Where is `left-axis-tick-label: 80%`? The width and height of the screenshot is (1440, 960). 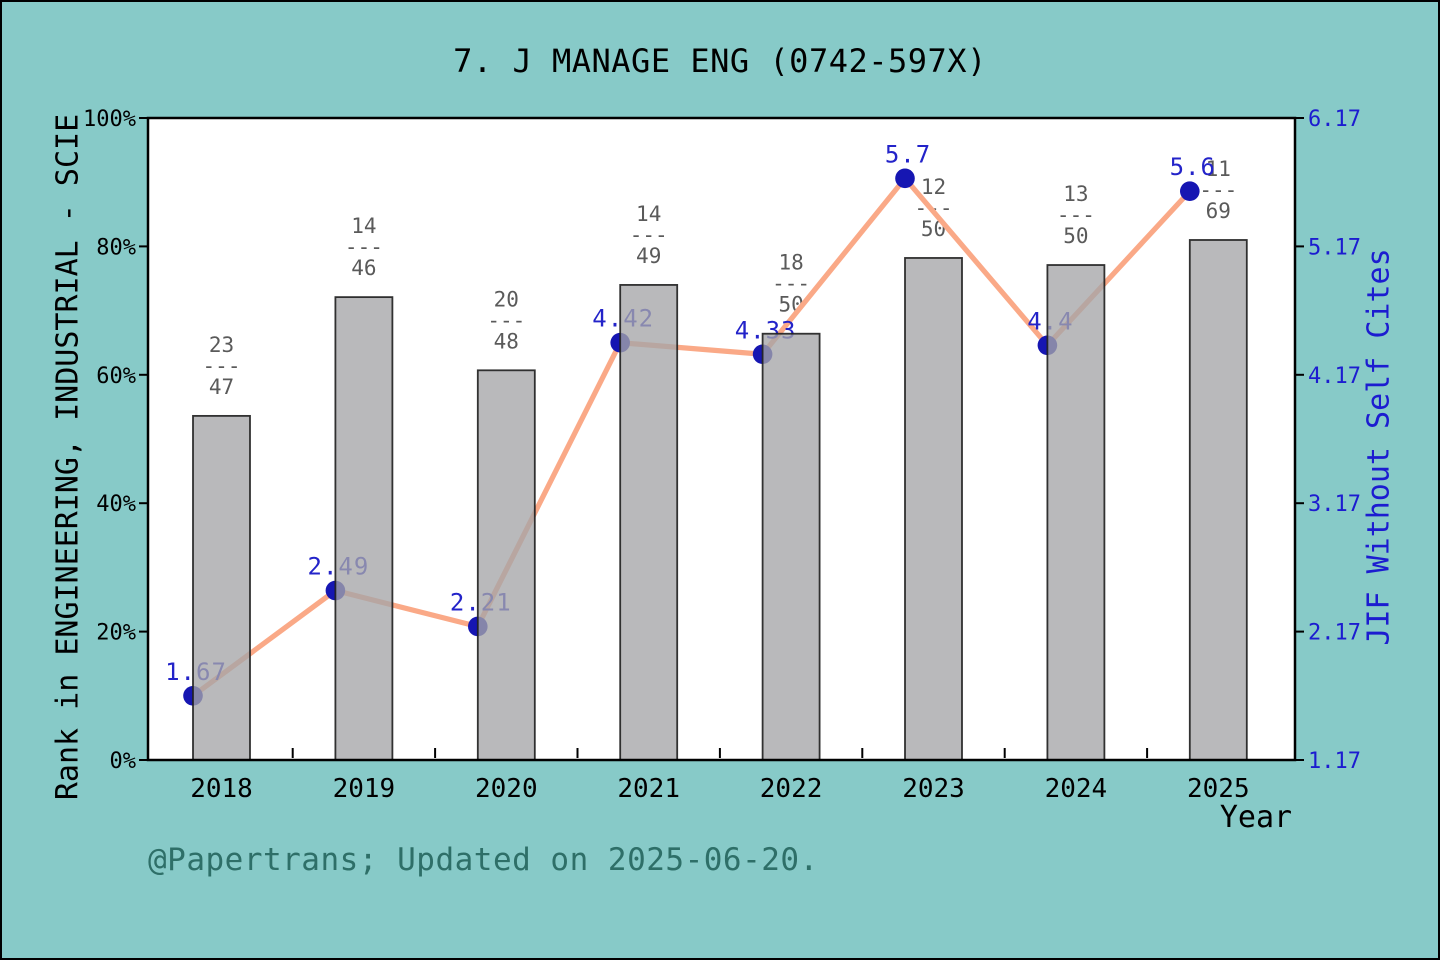
left-axis-tick-label: 80% is located at coordinates (116, 247).